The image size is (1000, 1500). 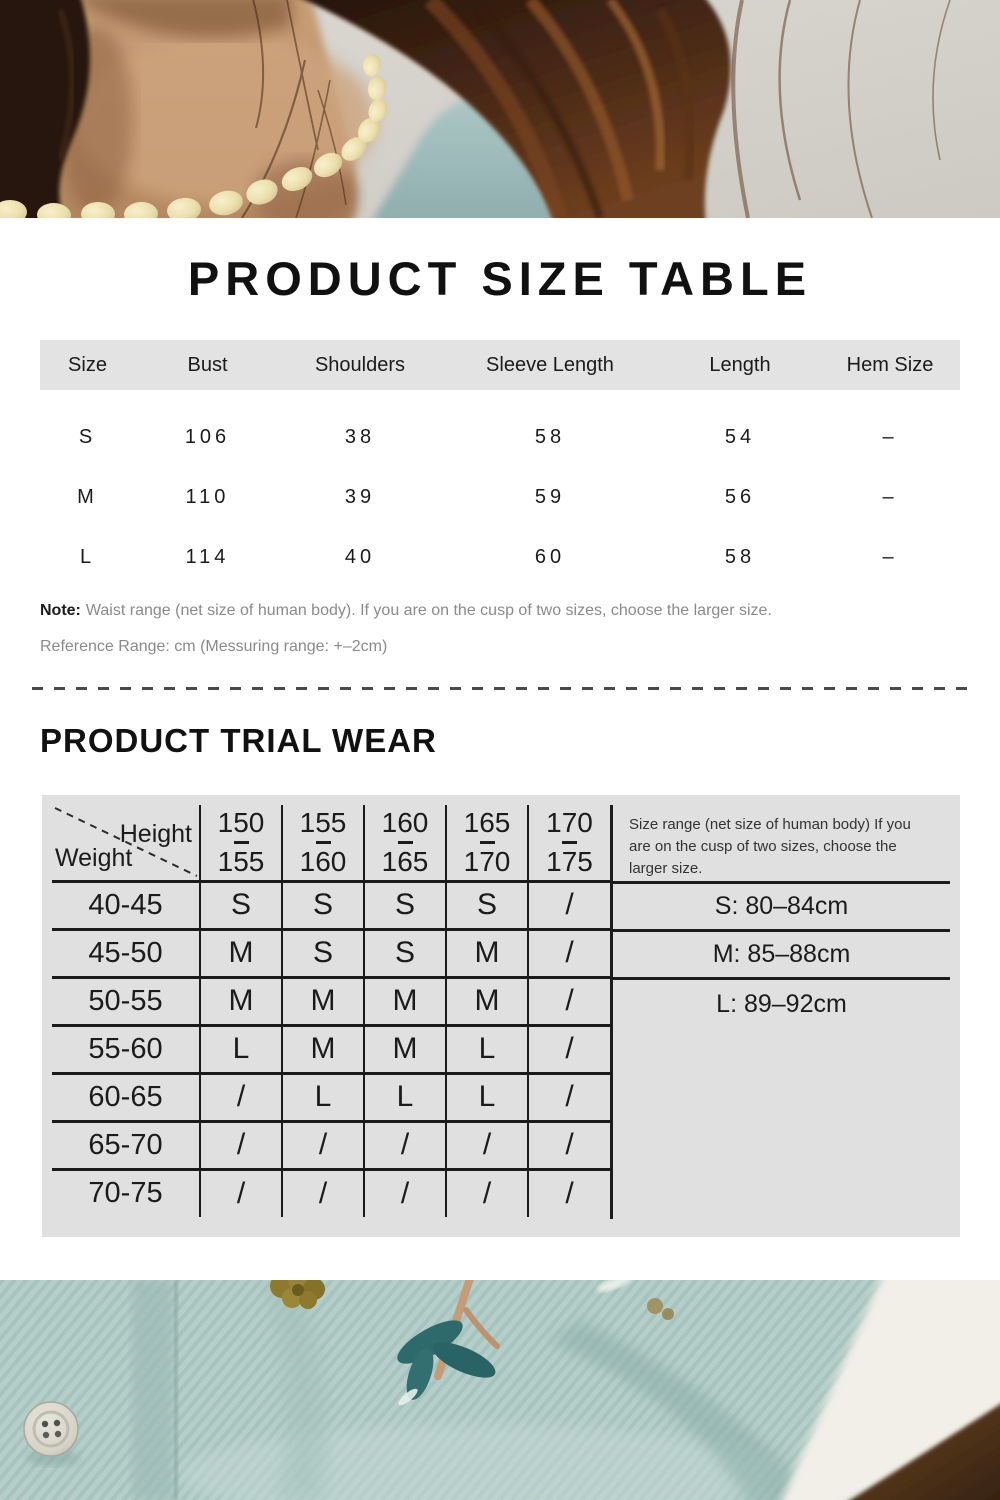 What do you see at coordinates (841, 109) in the screenshot?
I see `wall-strands` at bounding box center [841, 109].